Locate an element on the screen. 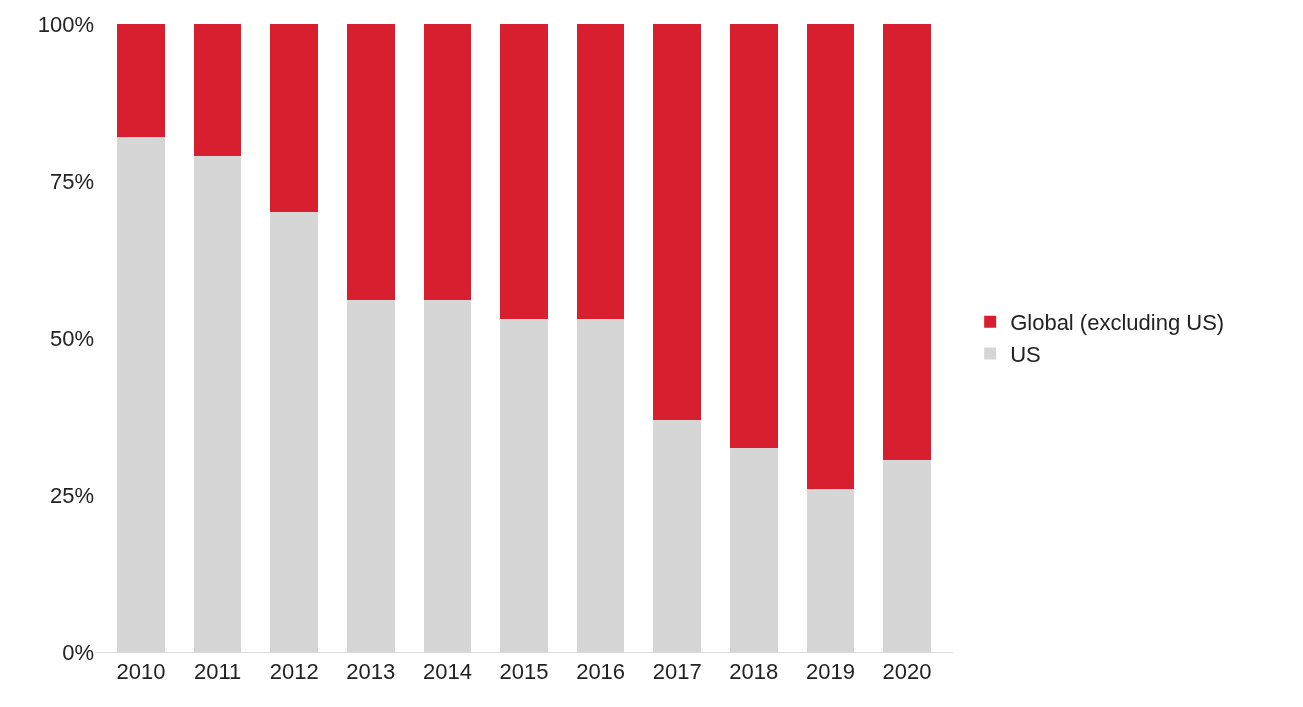 The image size is (1303, 707). x-tick-label: 2011 is located at coordinates (217, 672).